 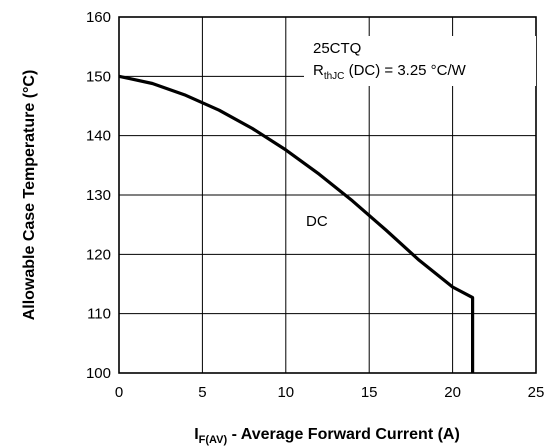 What do you see at coordinates (330, 392) in the screenshot?
I see `x-tick-labels: 0 5 10 15 20 25` at bounding box center [330, 392].